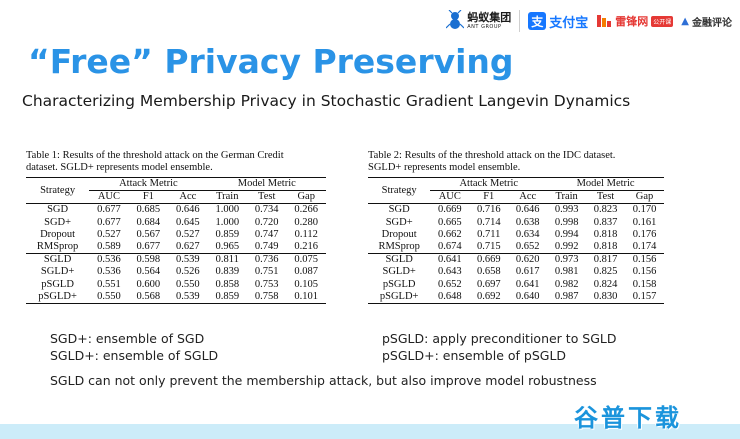 This screenshot has height=439, width=740. What do you see at coordinates (266, 247) in the screenshot?
I see `metric-cell: 0.749` at bounding box center [266, 247].